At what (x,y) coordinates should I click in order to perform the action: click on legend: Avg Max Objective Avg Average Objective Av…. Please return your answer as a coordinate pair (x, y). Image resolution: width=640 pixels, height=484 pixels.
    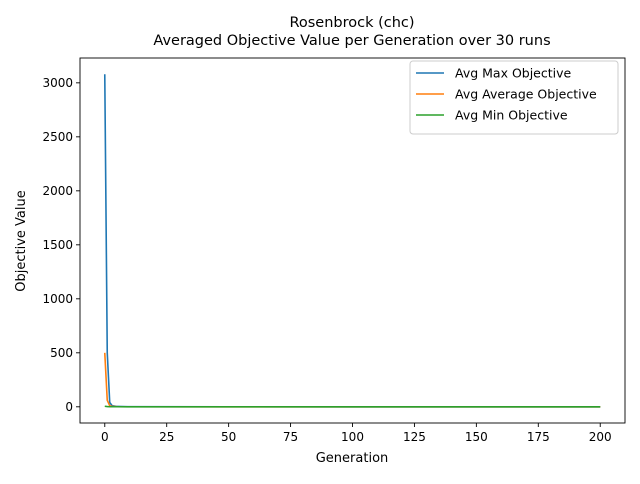
    Looking at the image, I should click on (514, 97).